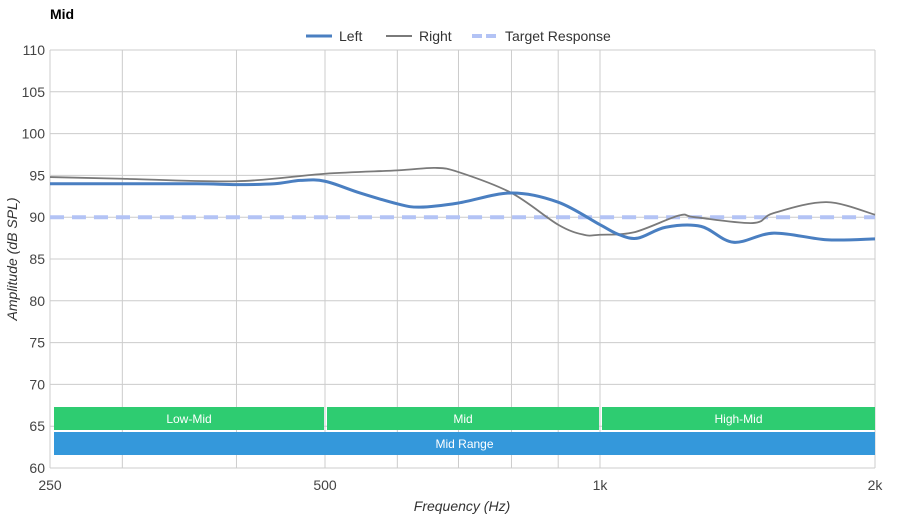 Image resolution: width=900 pixels, height=520 pixels. What do you see at coordinates (34, 50) in the screenshot?
I see `y-tick-label: 110` at bounding box center [34, 50].